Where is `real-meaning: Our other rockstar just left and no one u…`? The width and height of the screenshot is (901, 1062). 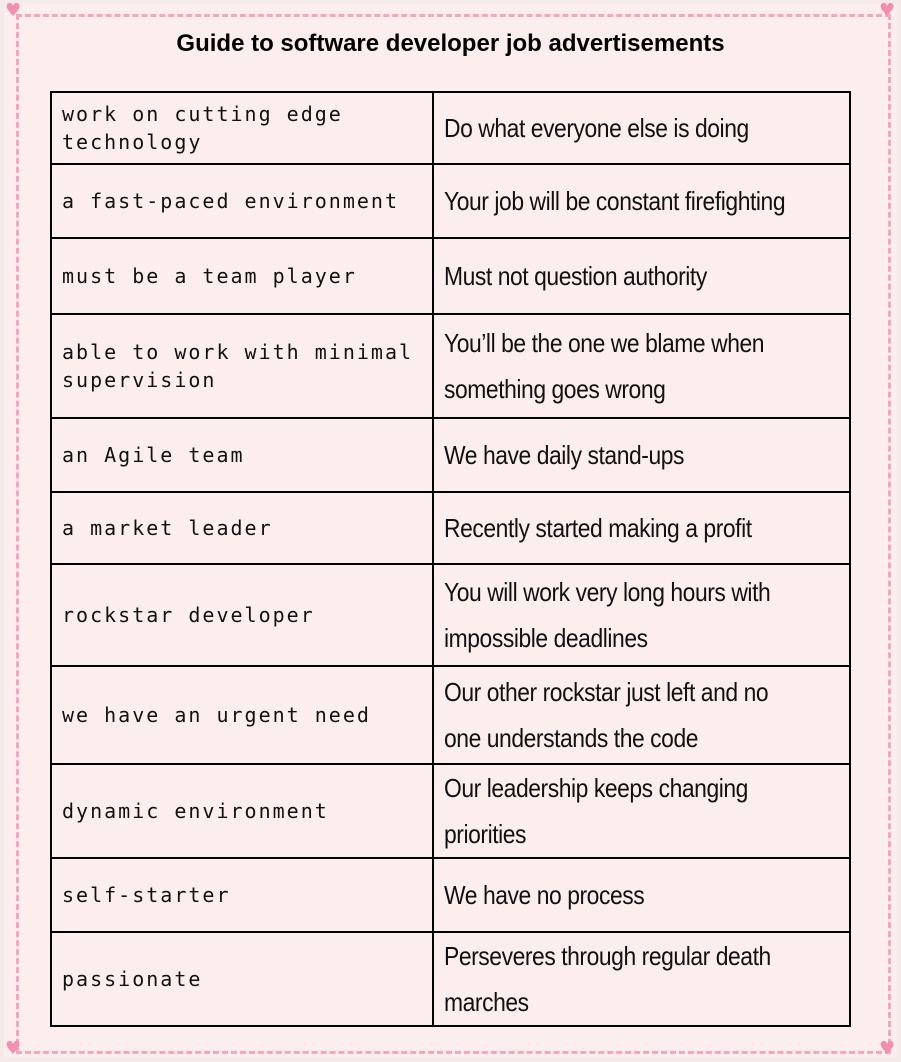
real-meaning: Our other rockstar just left and no one u… is located at coordinates (641, 715).